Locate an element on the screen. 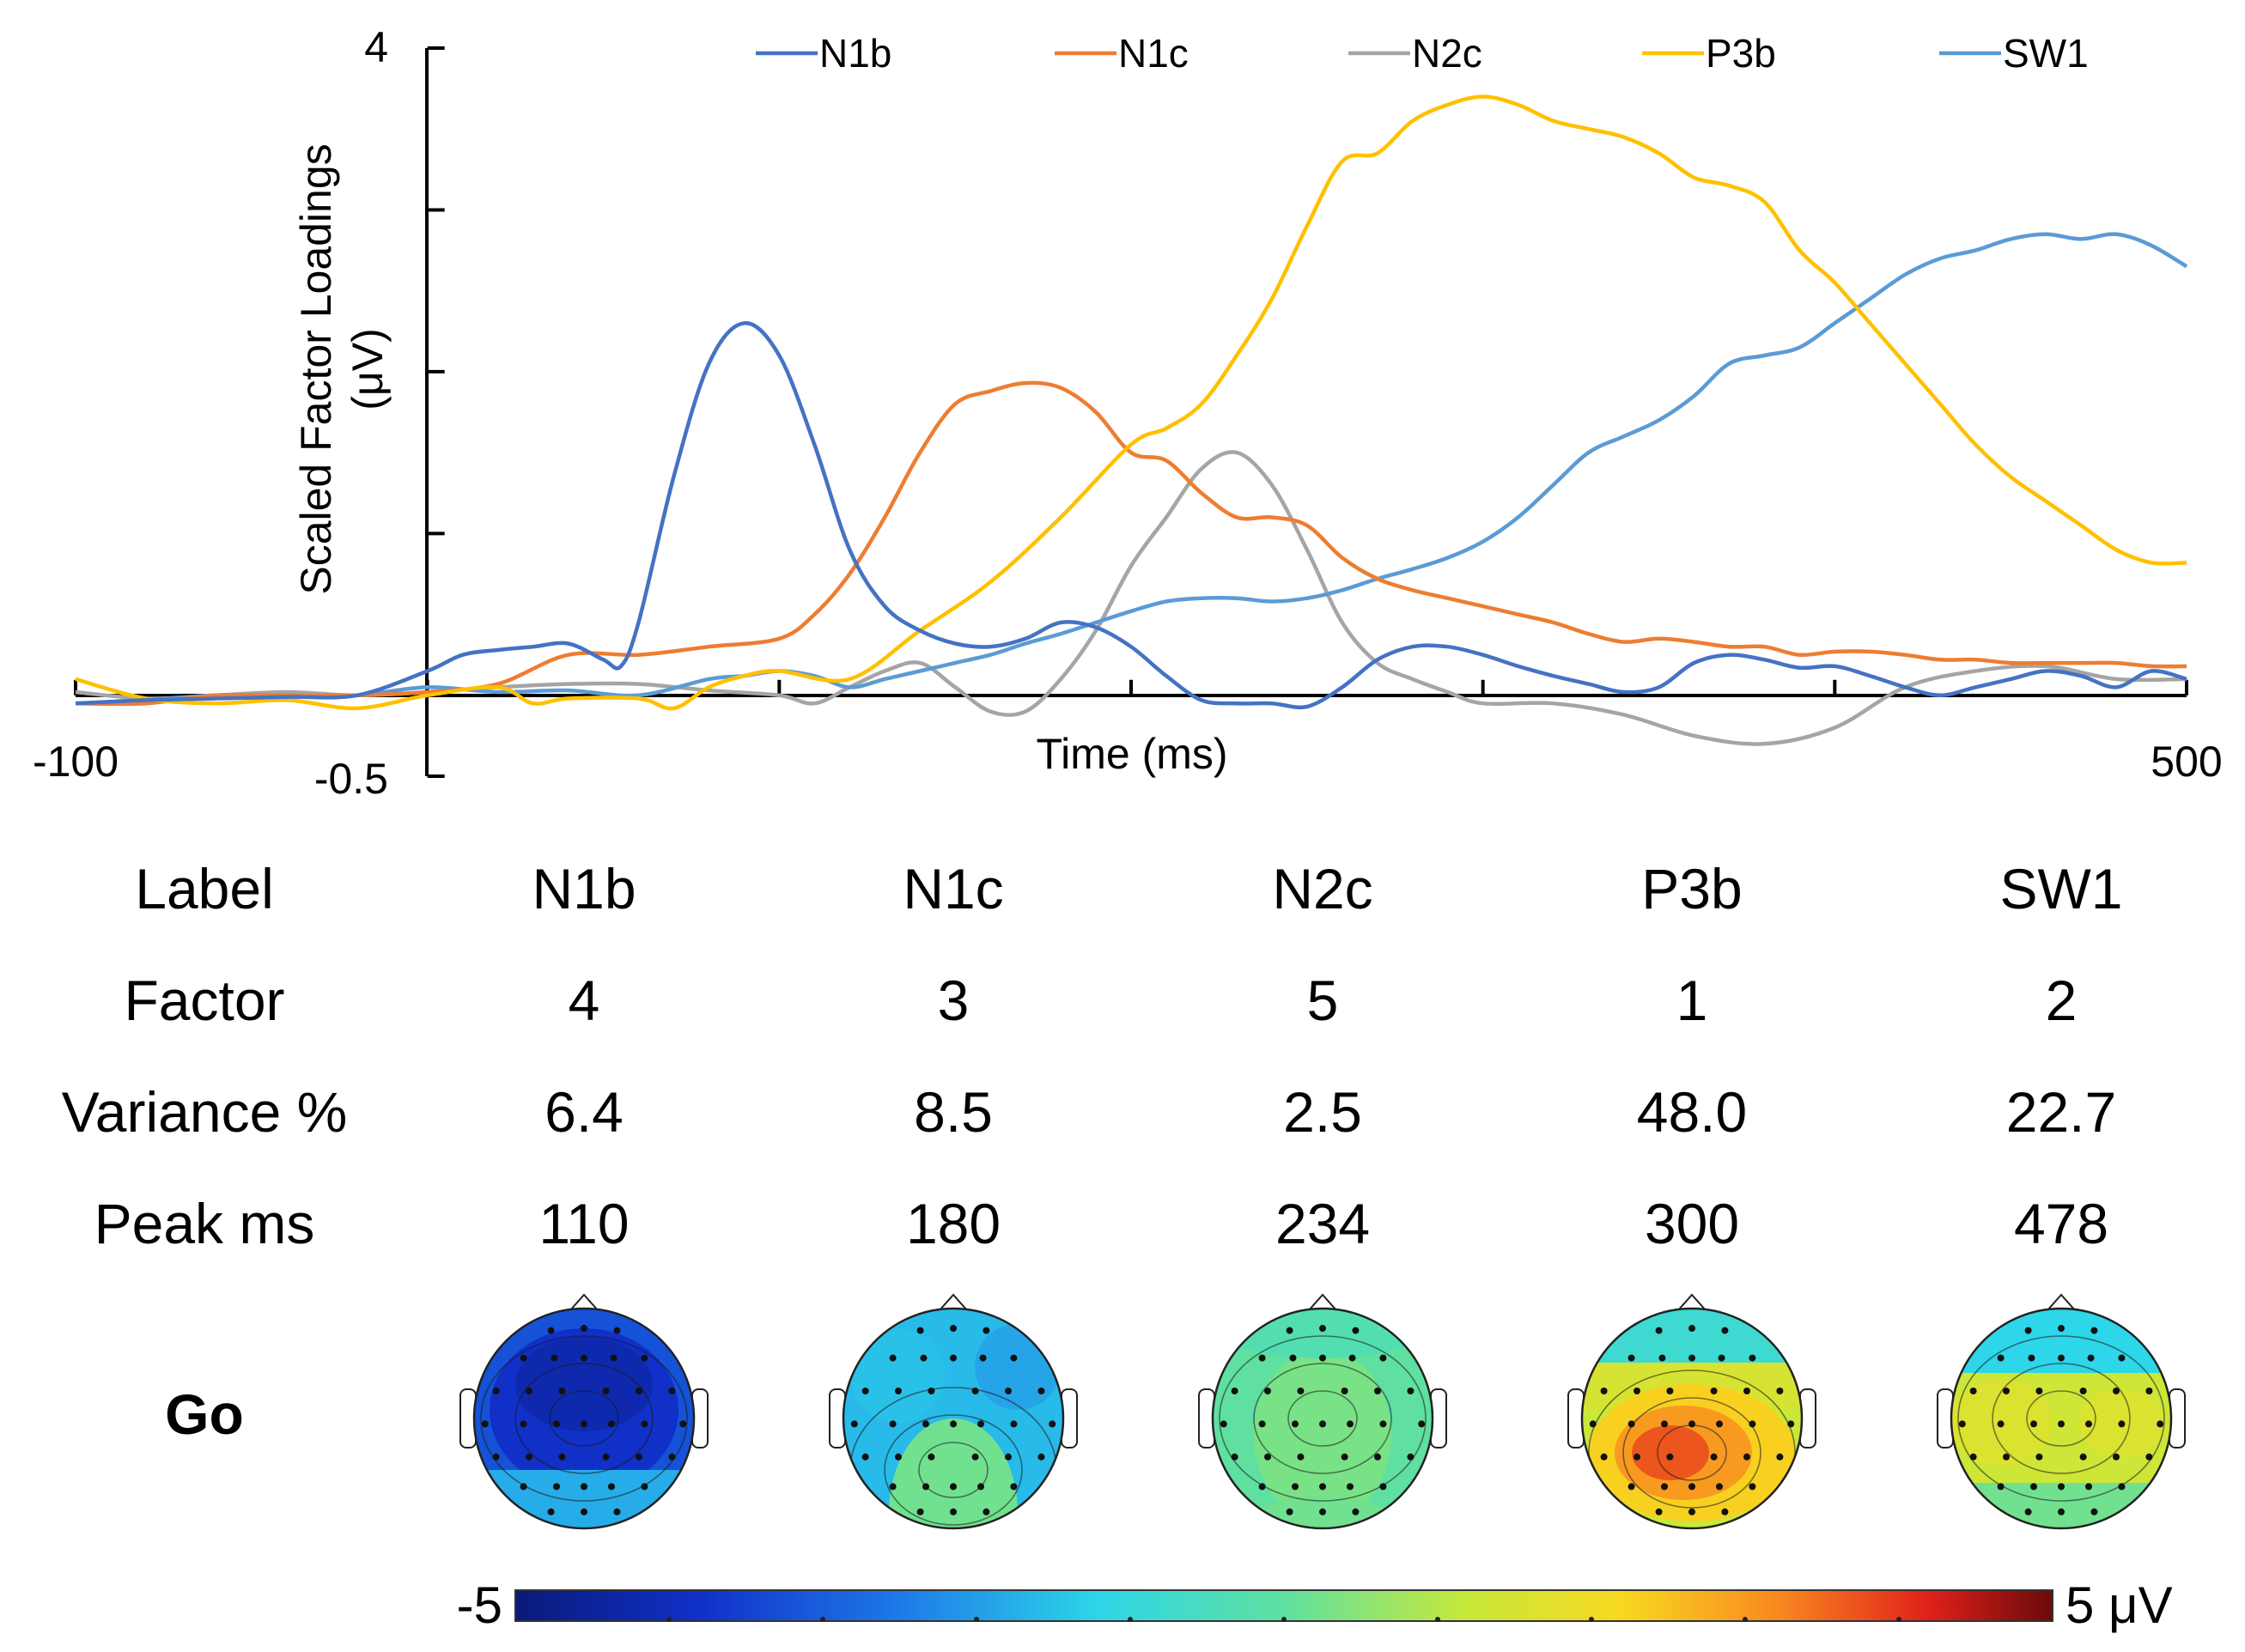  topomap-p3b is located at coordinates (1691, 1411).